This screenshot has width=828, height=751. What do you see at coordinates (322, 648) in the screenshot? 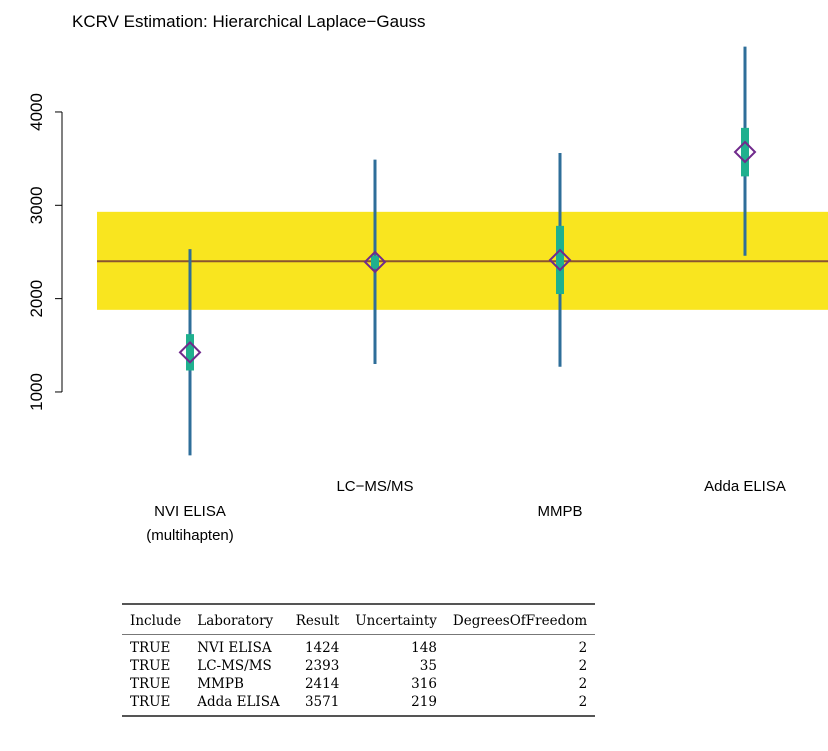
I see `cell-result: 1424` at bounding box center [322, 648].